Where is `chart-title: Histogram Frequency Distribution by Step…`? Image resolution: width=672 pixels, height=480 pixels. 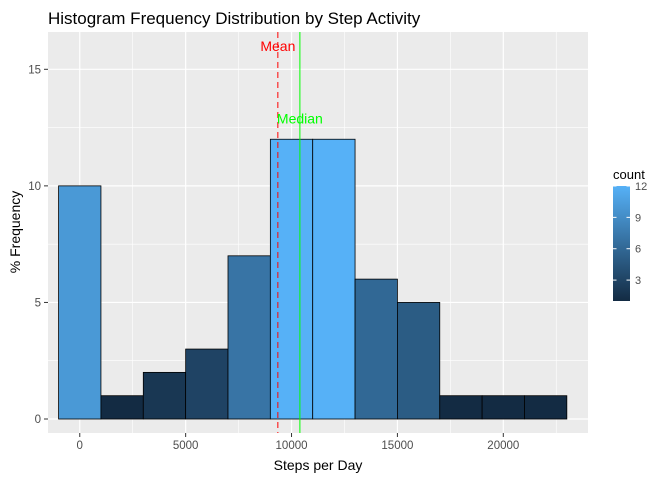 chart-title: Histogram Frequency Distribution by Step… is located at coordinates (234, 18).